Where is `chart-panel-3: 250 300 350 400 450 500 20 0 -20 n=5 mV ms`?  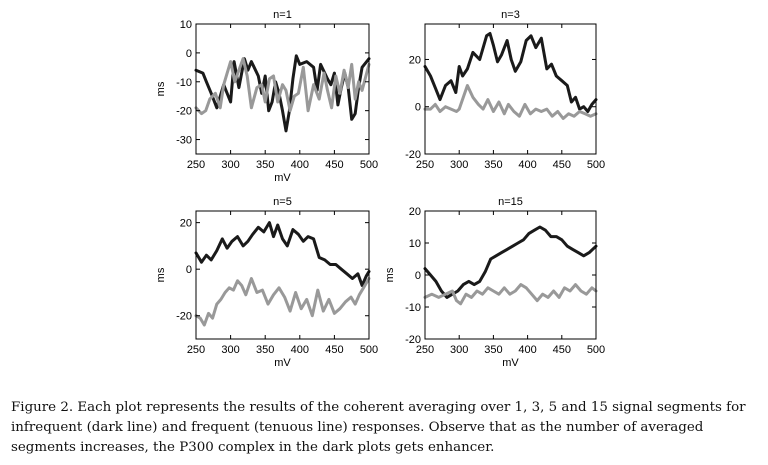
chart-panel-3: 250 300 350 400 450 500 20 0 -20 n=5 mV ms is located at coordinates (266, 282).